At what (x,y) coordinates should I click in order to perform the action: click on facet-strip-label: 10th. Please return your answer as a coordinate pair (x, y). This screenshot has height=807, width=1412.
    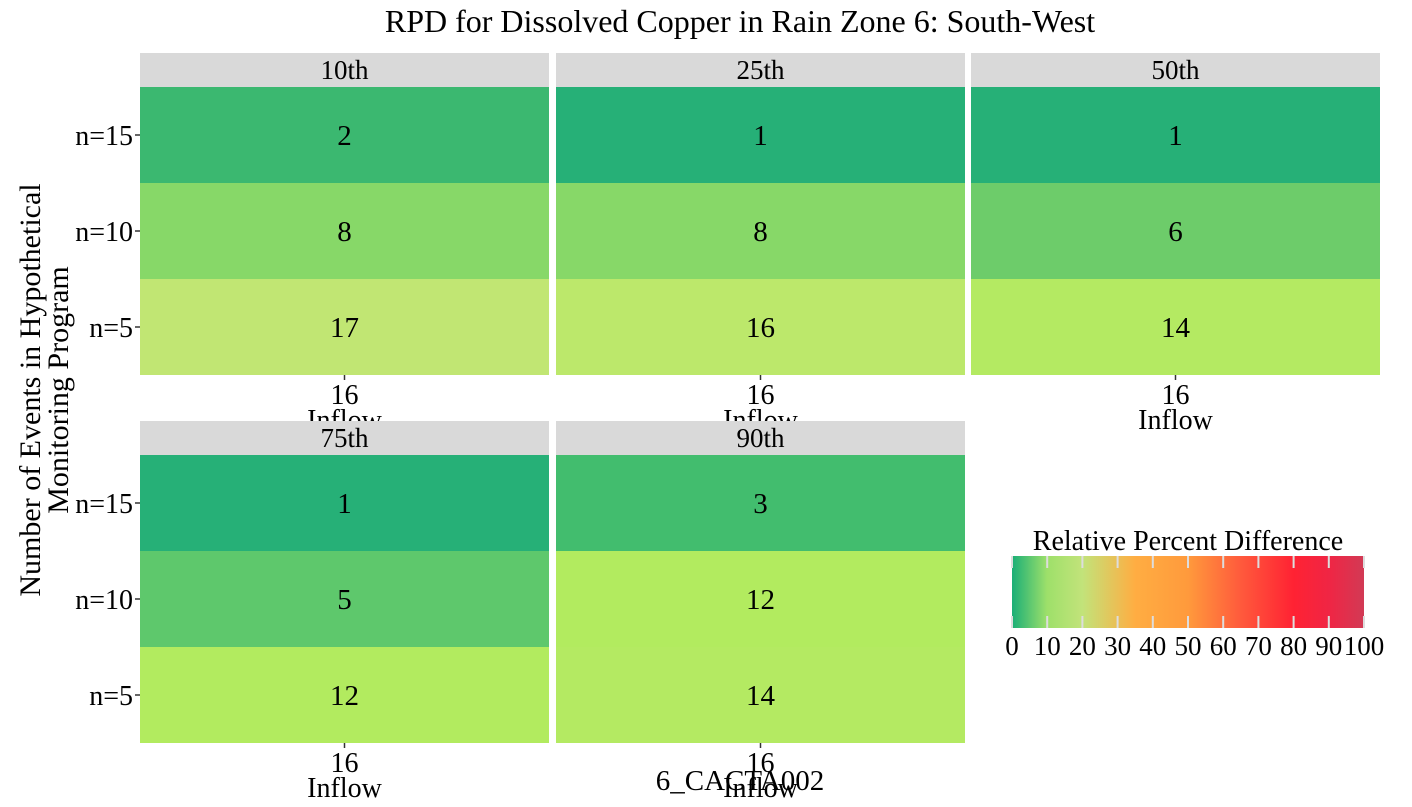
    Looking at the image, I should click on (344, 70).